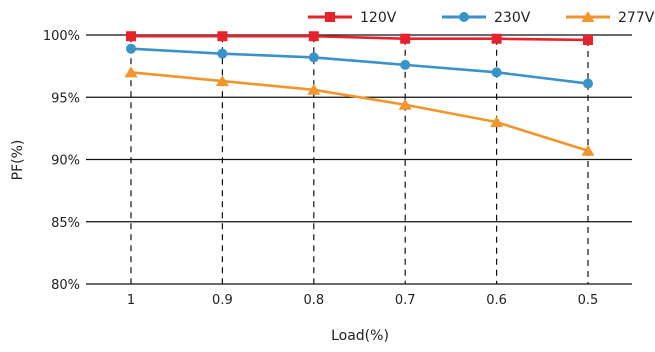  Describe the element at coordinates (360, 38) in the screenshot. I see `series-line-120V` at that location.